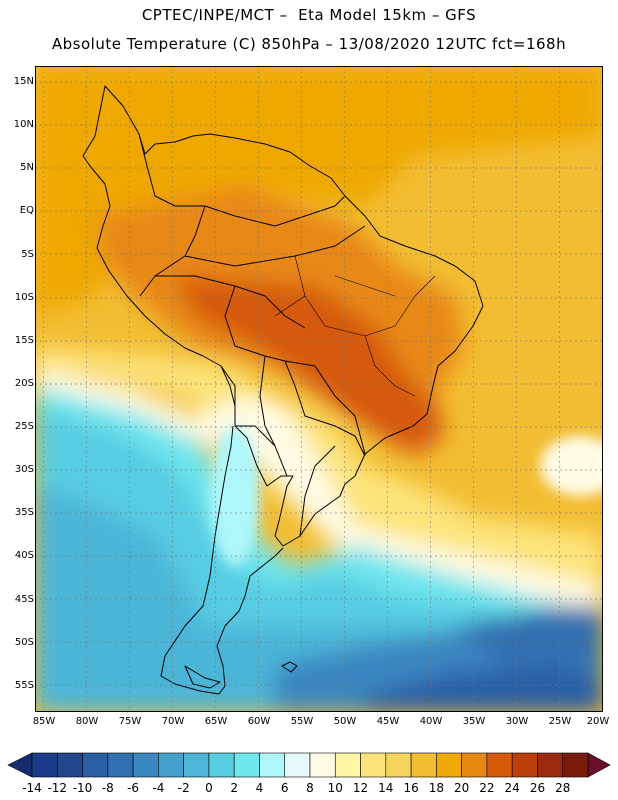  Describe the element at coordinates (44, 721) in the screenshot. I see `lon-label: 85W` at that location.